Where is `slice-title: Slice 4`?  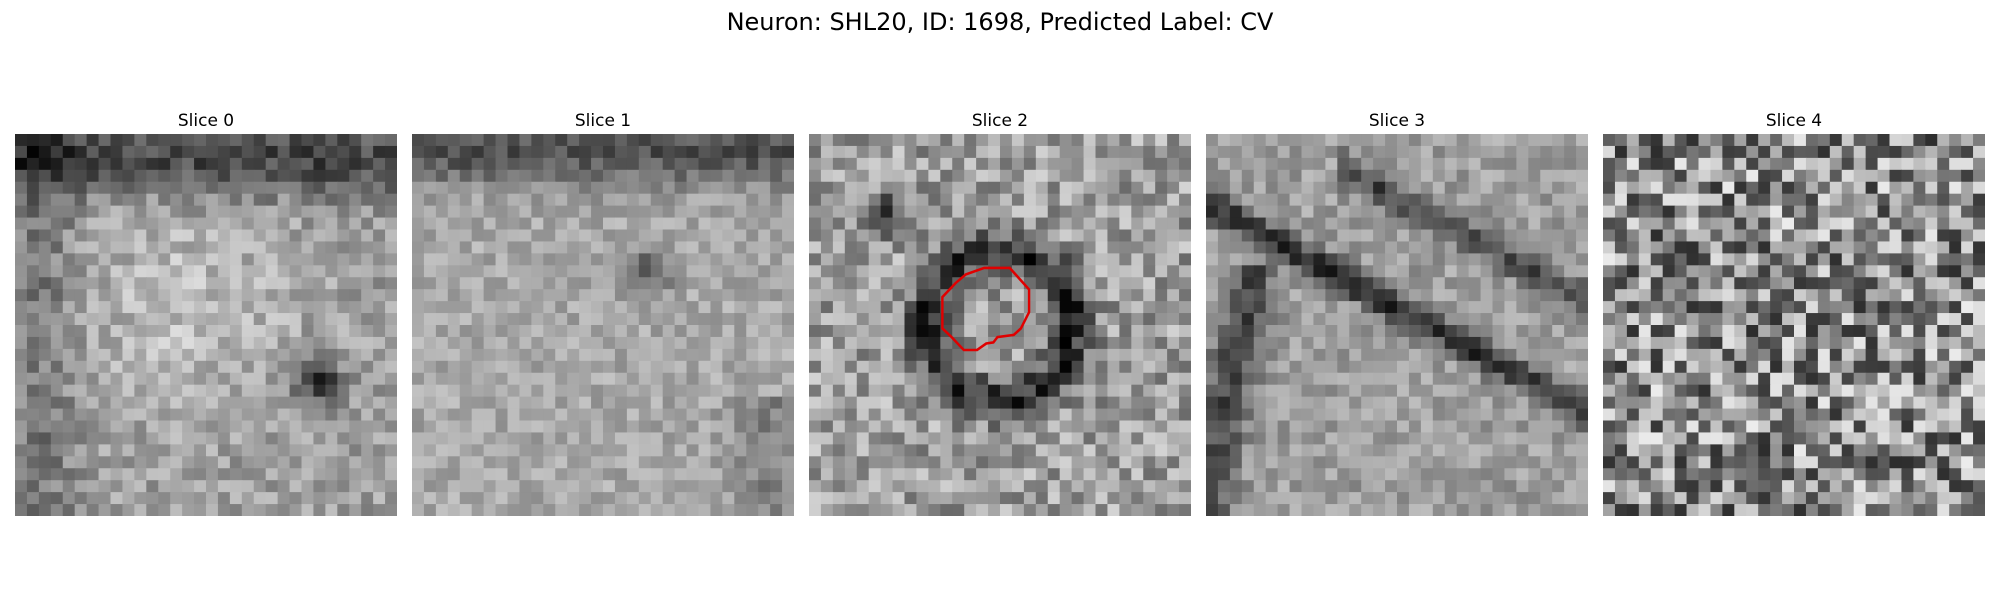 slice-title: Slice 4 is located at coordinates (1794, 121).